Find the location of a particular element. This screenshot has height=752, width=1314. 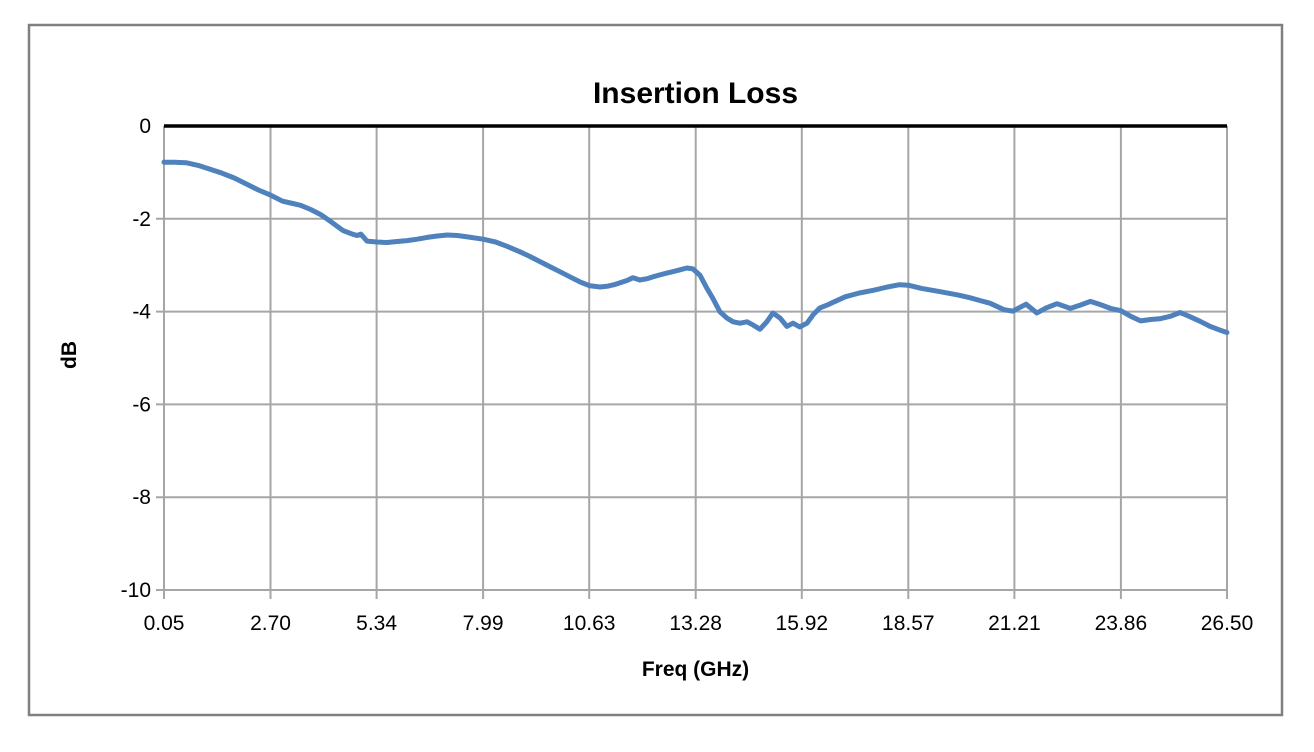

y-tick-label: -6 is located at coordinates (141, 404).